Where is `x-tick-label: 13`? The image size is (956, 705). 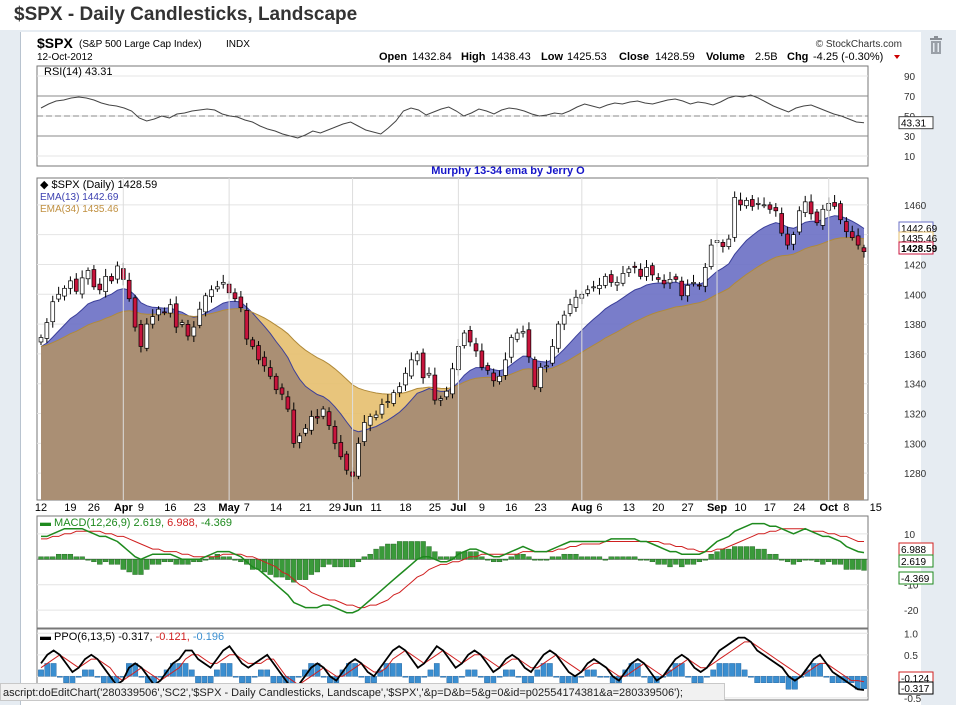 x-tick-label: 13 is located at coordinates (629, 508).